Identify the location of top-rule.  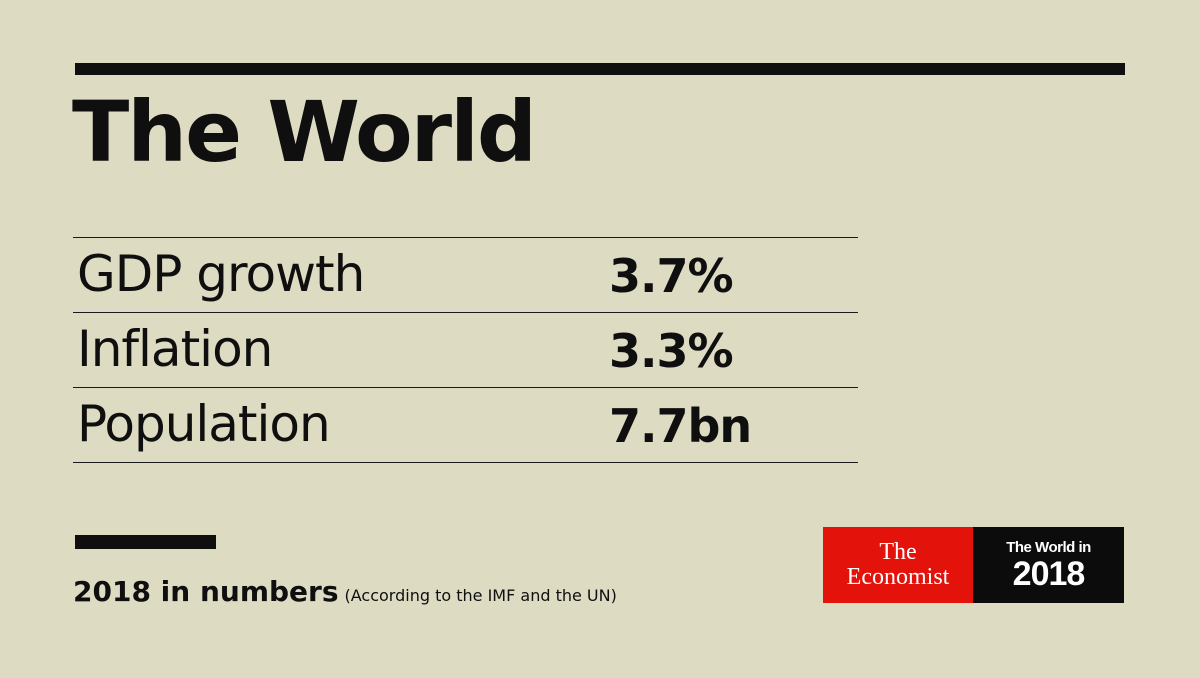
(600, 69).